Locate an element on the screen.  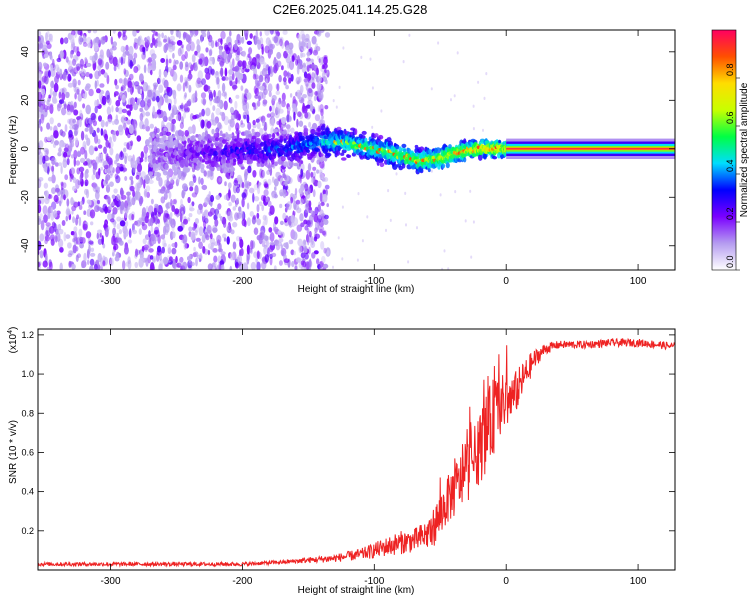
colorbar-tick-label: 0.2 is located at coordinates (730, 213).